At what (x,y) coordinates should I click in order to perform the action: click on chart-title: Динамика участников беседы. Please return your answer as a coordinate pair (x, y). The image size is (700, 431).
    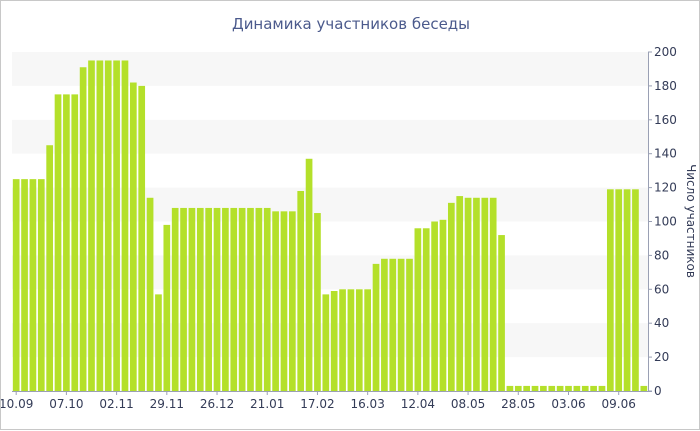
    Looking at the image, I should click on (351, 24).